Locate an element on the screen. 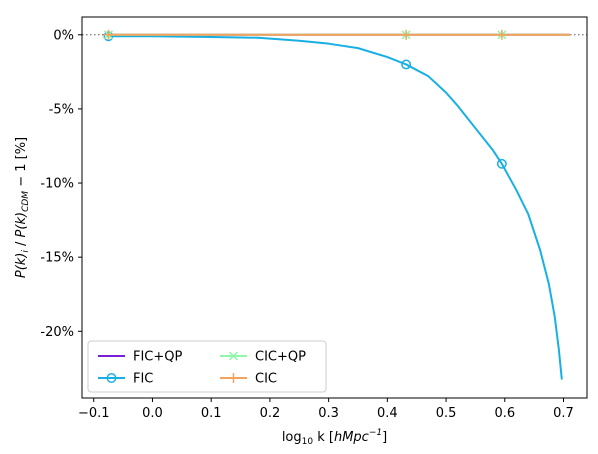 This screenshot has height=454, width=598. legend-label: FIC+QP is located at coordinates (158, 357).